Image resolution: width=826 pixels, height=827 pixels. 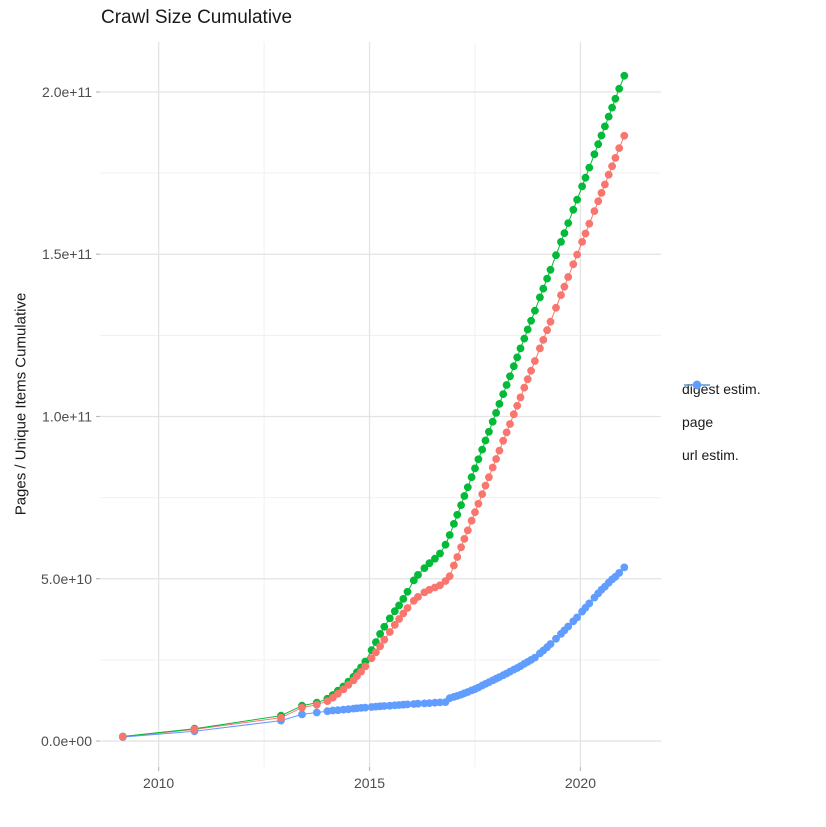 What do you see at coordinates (66, 579) in the screenshot?
I see `y-tick-label: 5.0e+10` at bounding box center [66, 579].